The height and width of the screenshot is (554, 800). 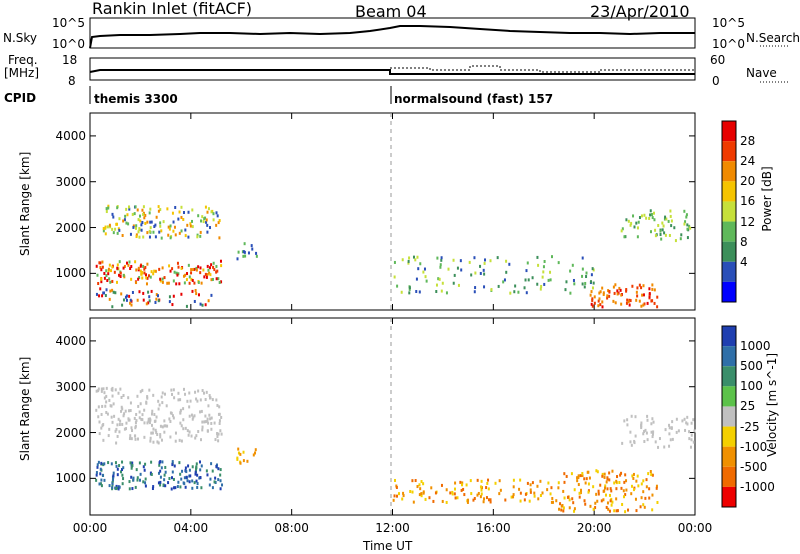 I want to click on power-colorbar-tick: 28, so click(x=748, y=141).